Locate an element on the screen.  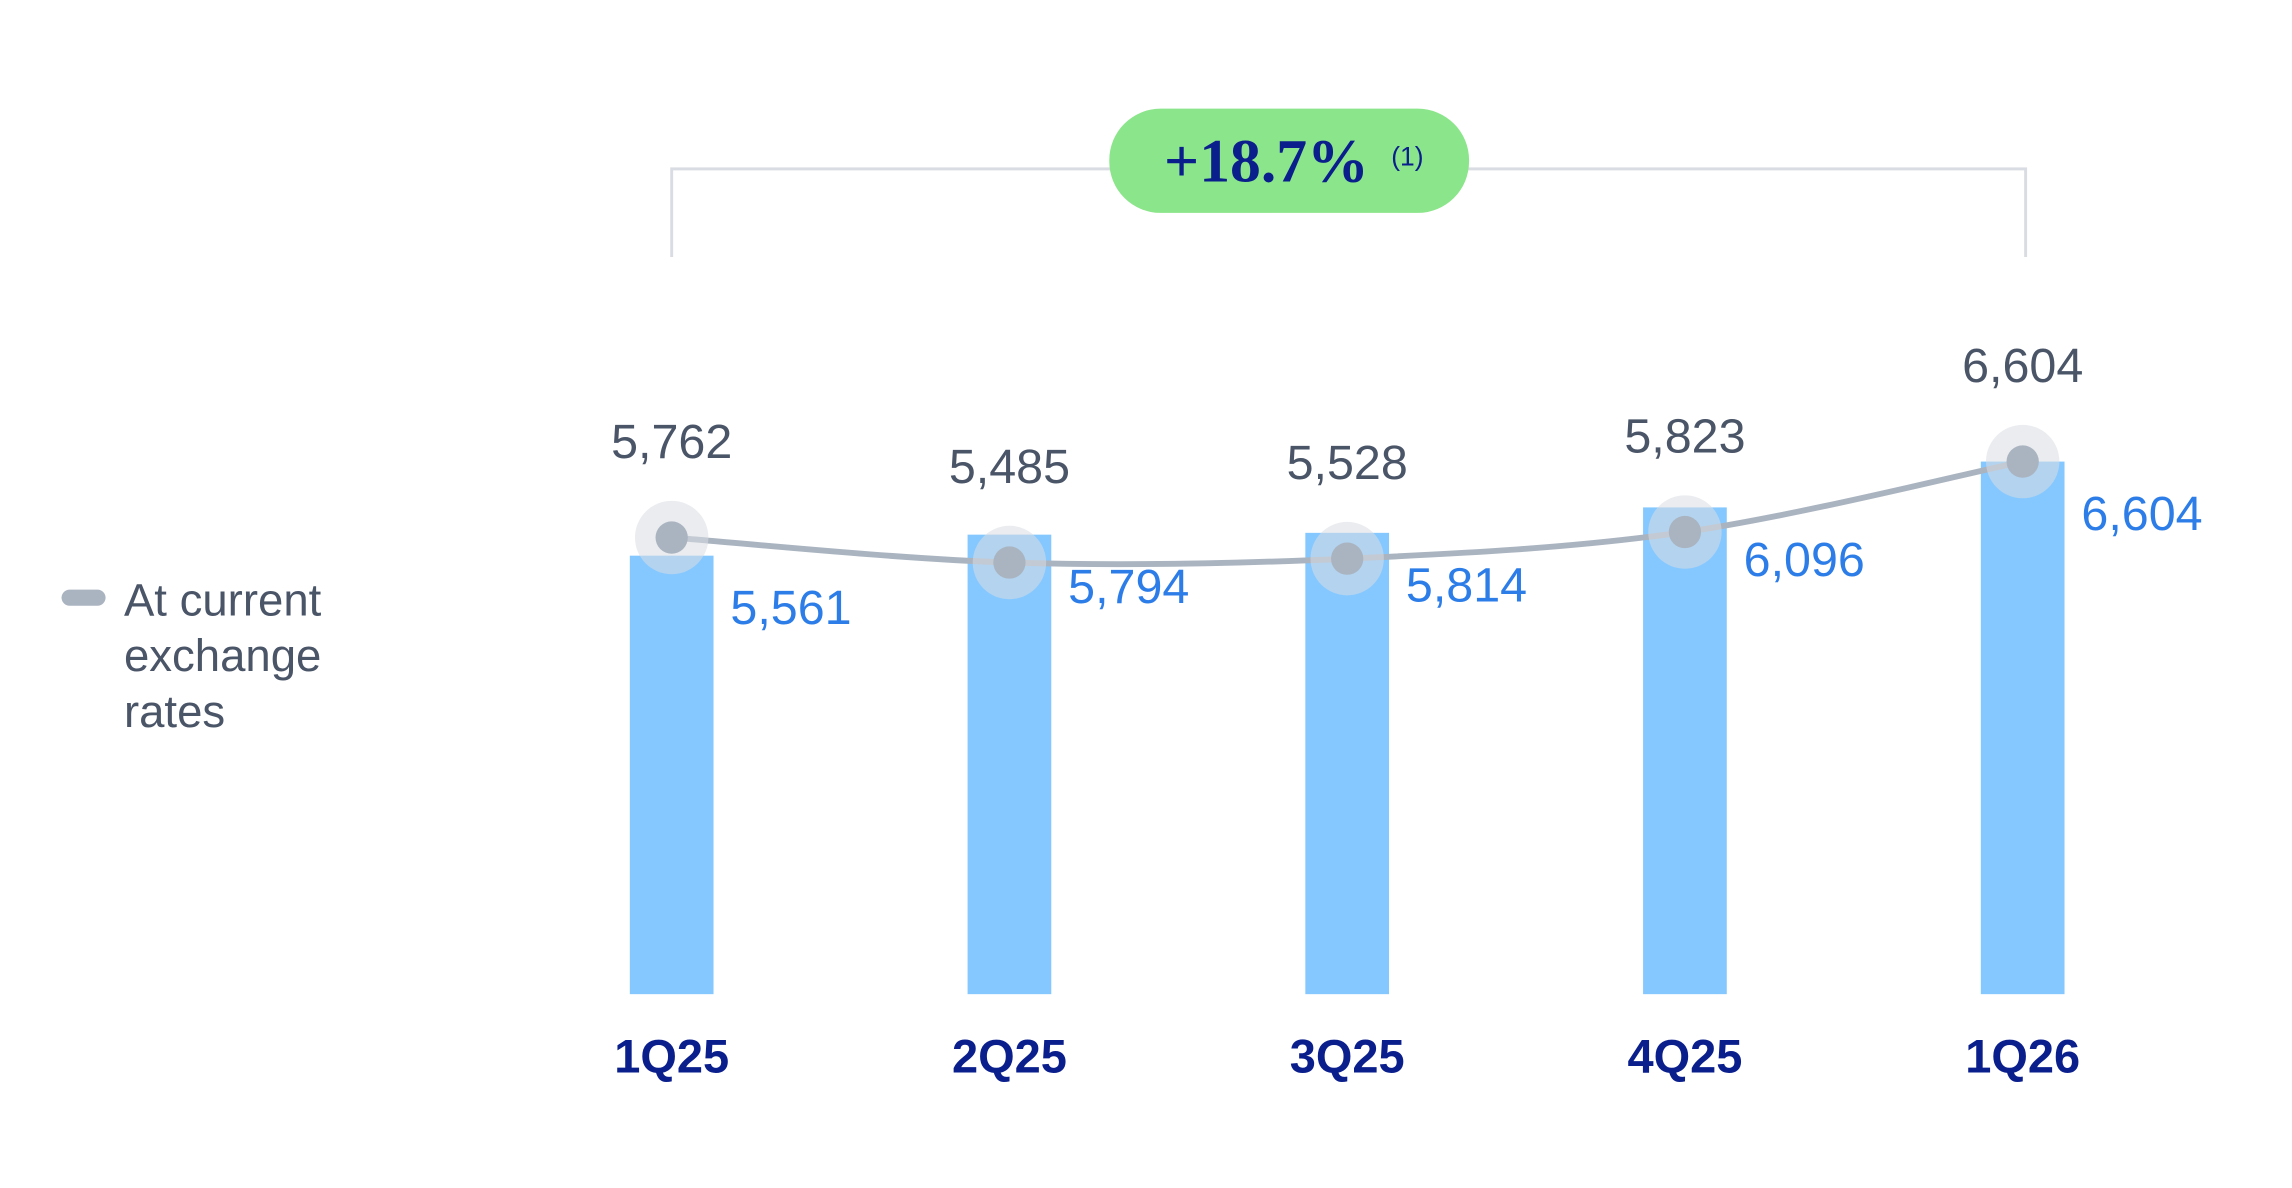
line-value-label: 6,604 is located at coordinates (2022, 366).